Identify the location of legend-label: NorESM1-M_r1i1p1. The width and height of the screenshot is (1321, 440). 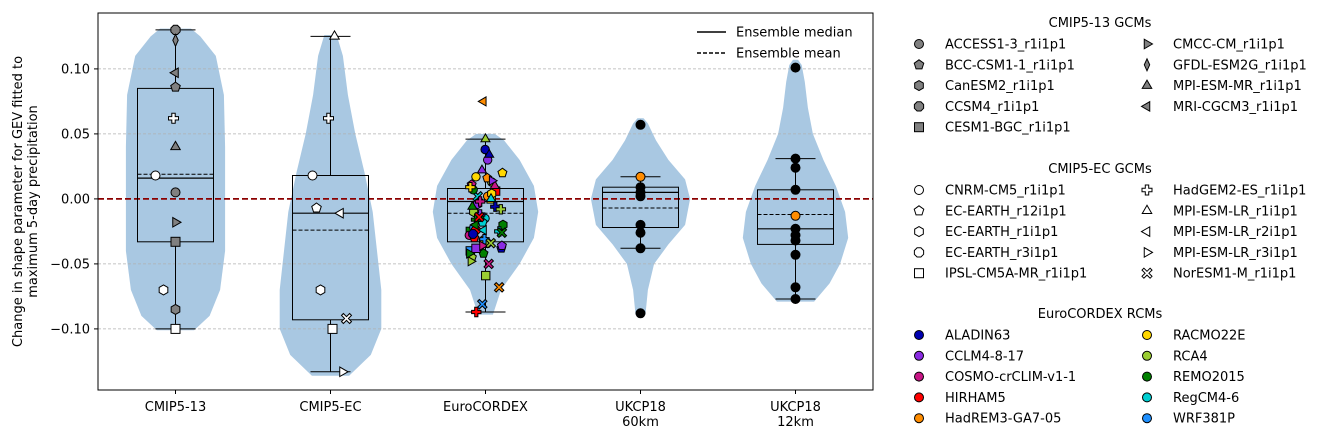
(1234, 274).